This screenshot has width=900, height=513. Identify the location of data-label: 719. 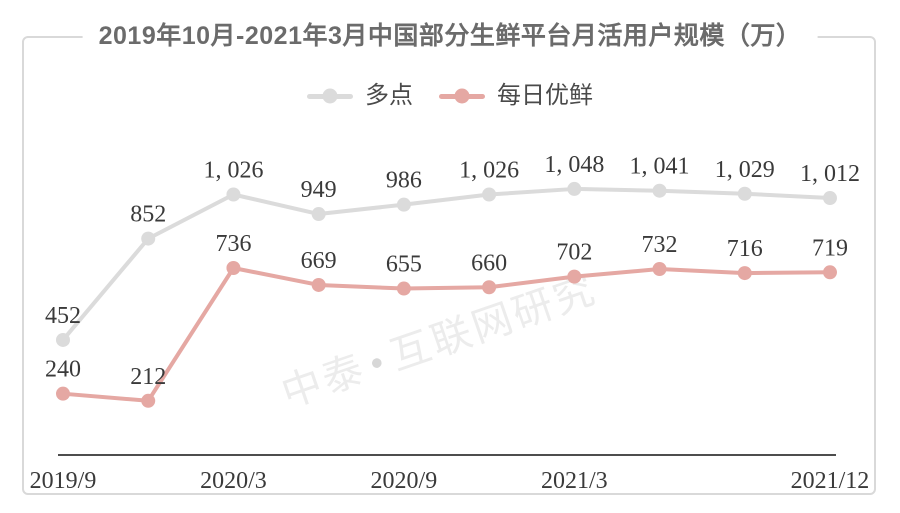
(830, 248).